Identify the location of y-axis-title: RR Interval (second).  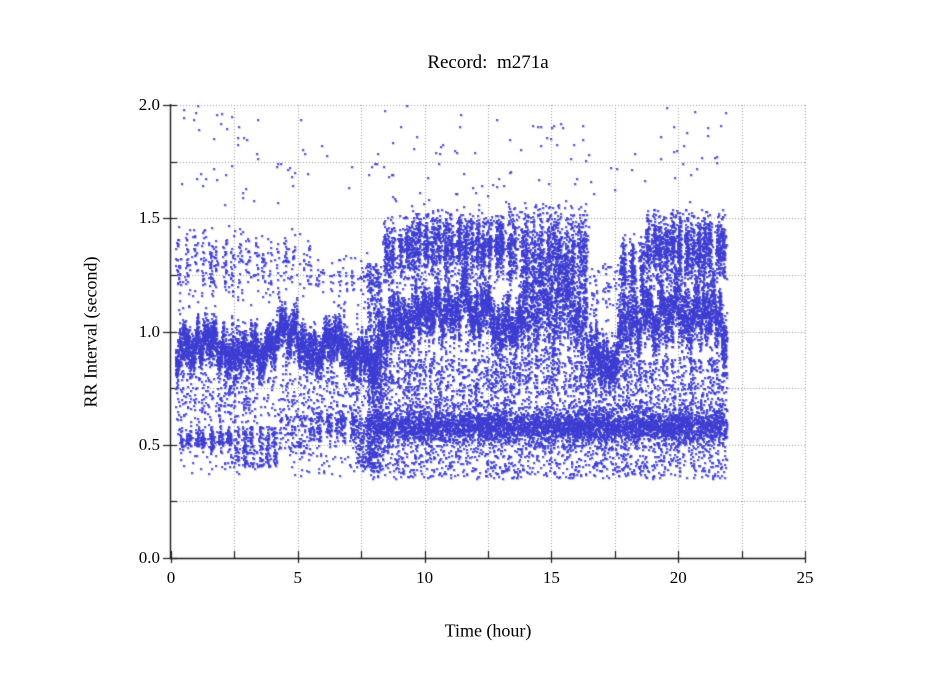
(90, 332).